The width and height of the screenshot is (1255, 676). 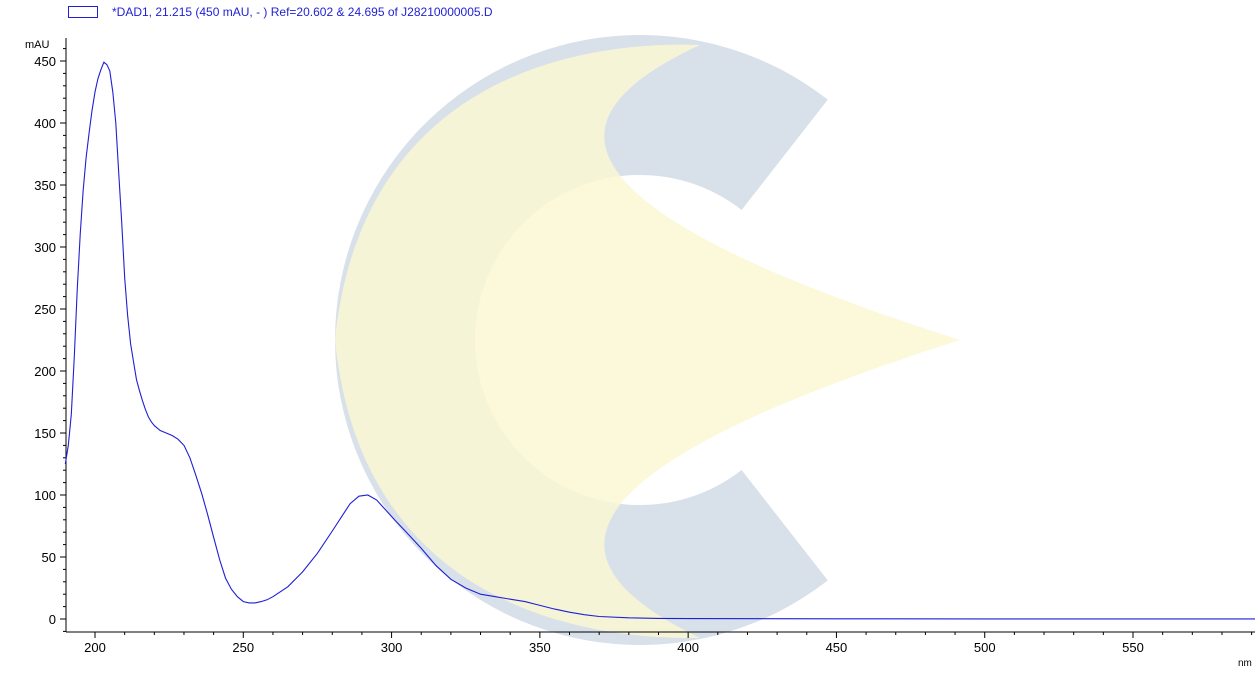 What do you see at coordinates (985, 647) in the screenshot?
I see `x-tick-label: 500` at bounding box center [985, 647].